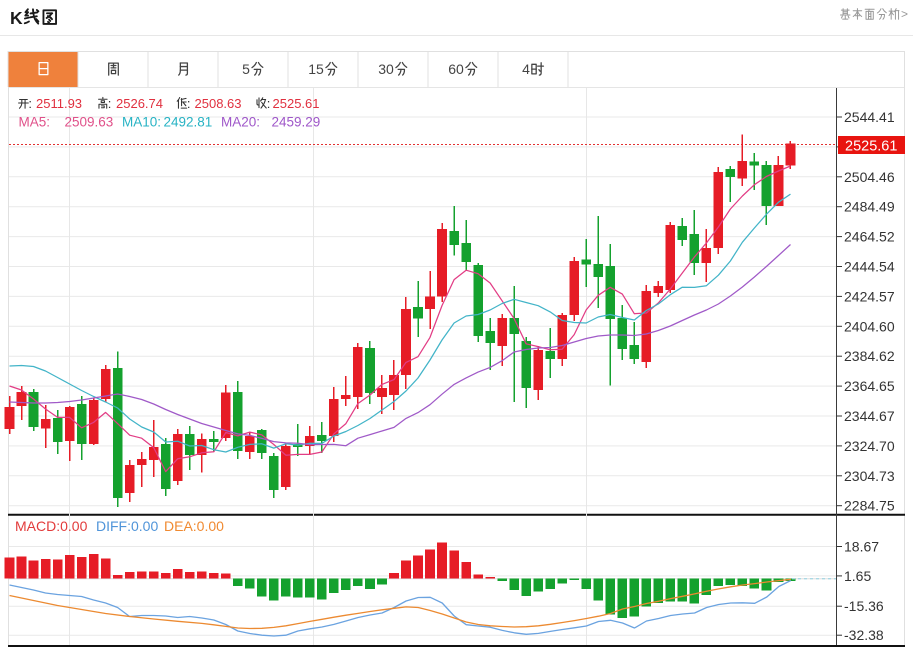  What do you see at coordinates (16, 18) in the screenshot?
I see `svg-text: K` at bounding box center [16, 18].